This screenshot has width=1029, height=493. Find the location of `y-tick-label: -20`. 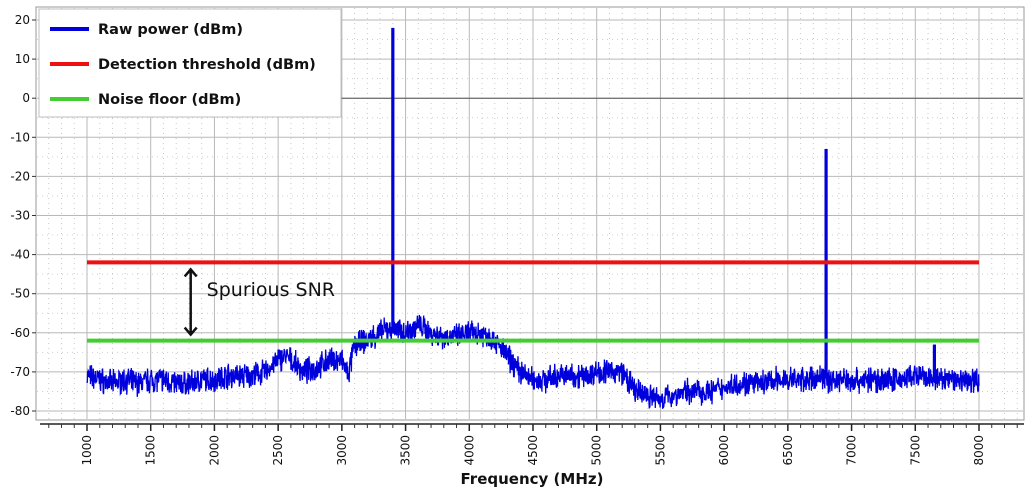

y-tick-label: -20 is located at coordinates (20, 176).